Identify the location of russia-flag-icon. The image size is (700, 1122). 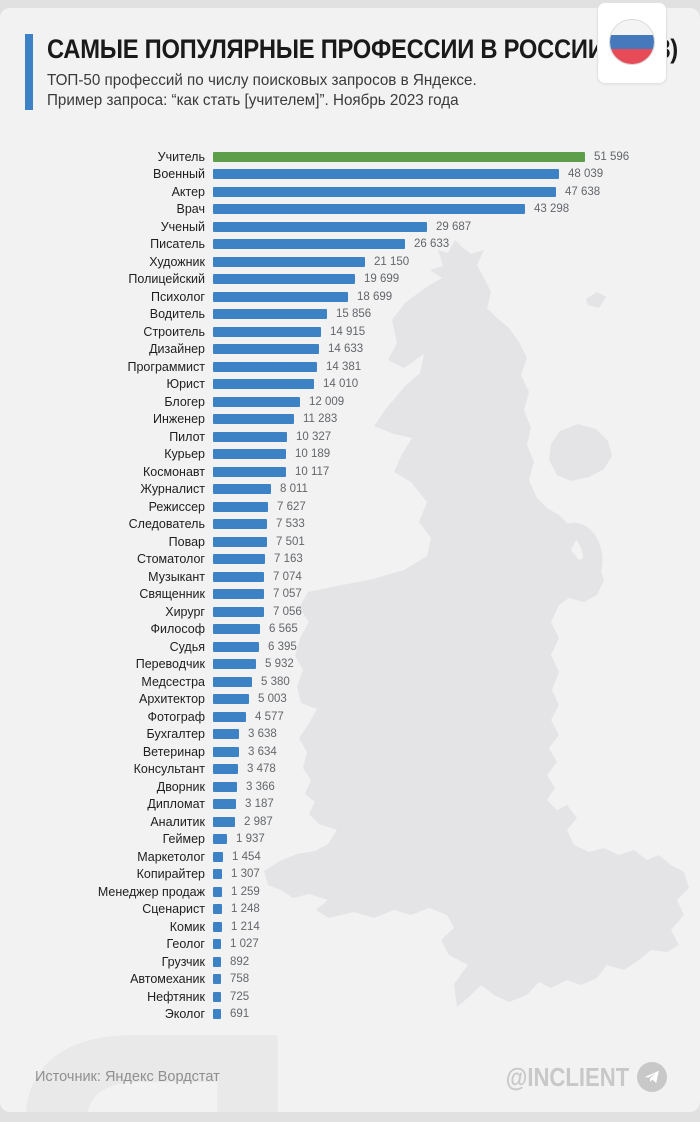
(632, 42).